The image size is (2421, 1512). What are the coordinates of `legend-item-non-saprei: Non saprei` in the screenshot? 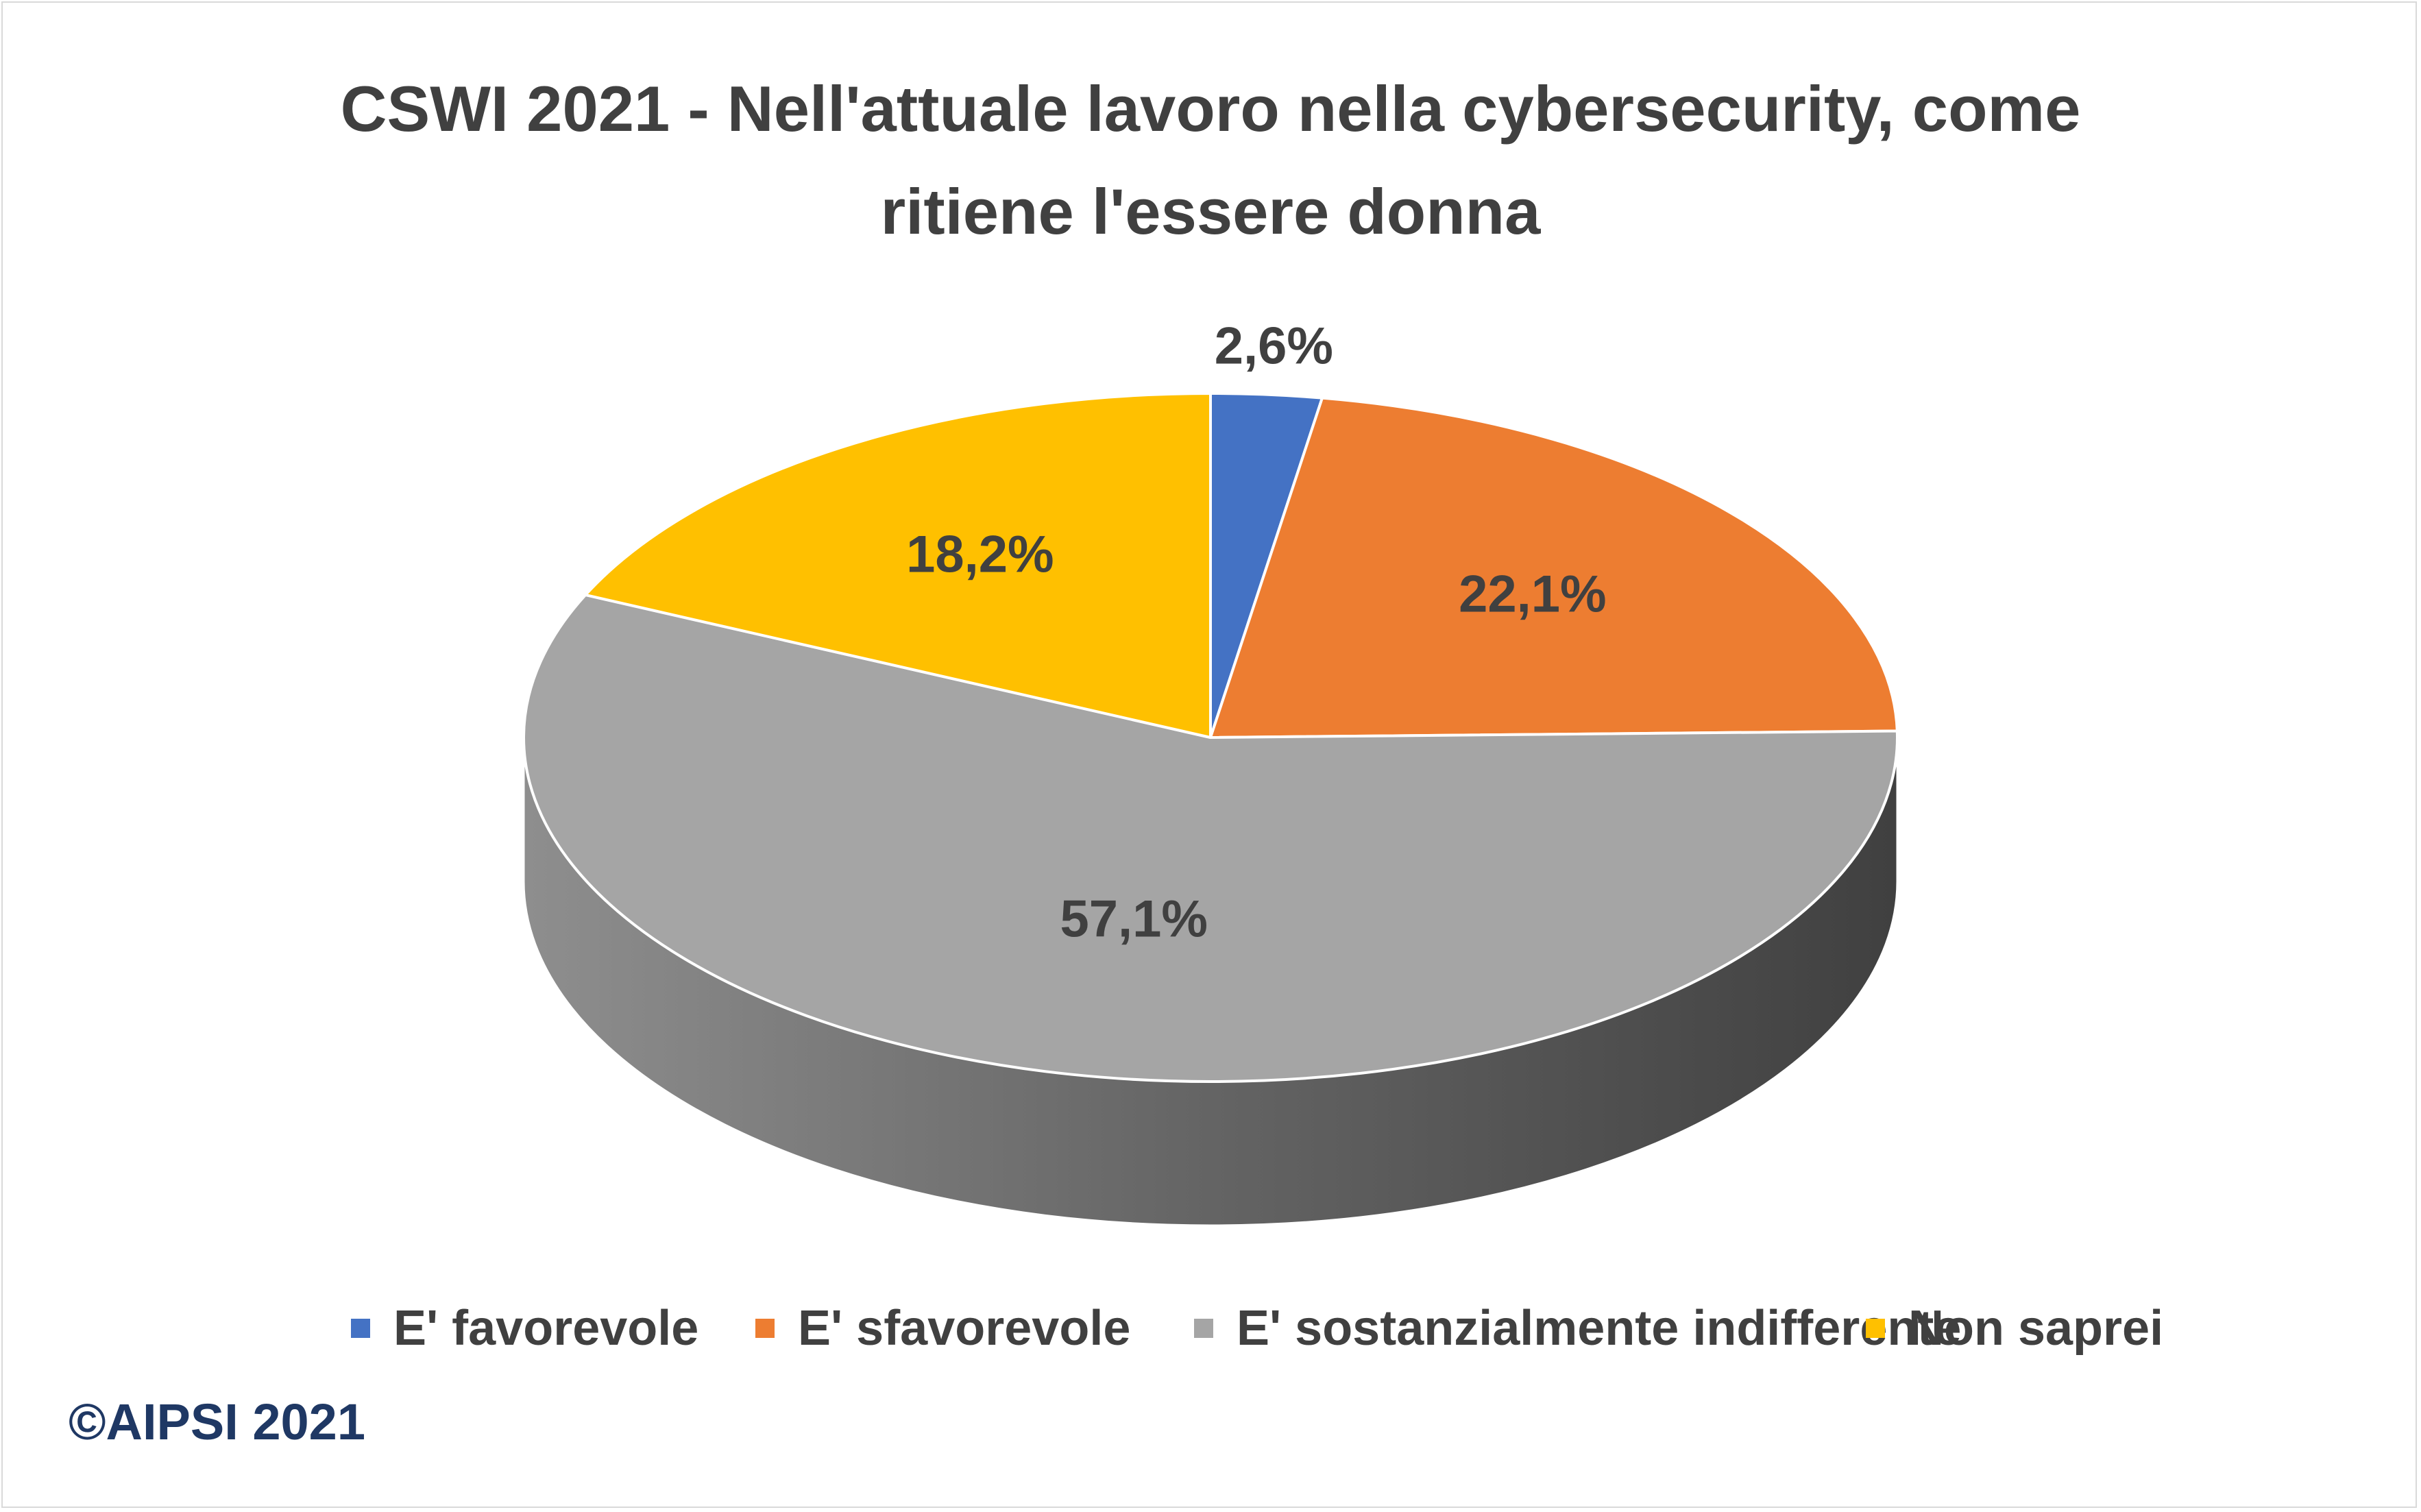 It's located at (2014, 1329).